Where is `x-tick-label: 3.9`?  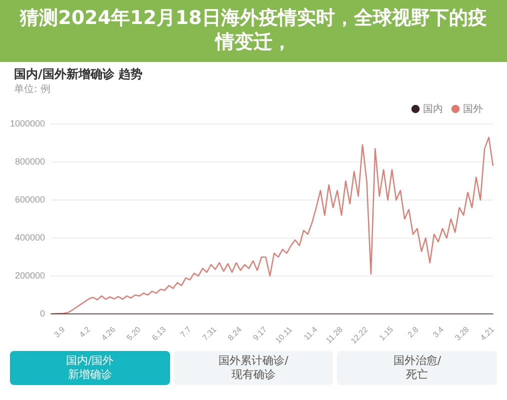
x-tick-label: 3.9 is located at coordinates (60, 332).